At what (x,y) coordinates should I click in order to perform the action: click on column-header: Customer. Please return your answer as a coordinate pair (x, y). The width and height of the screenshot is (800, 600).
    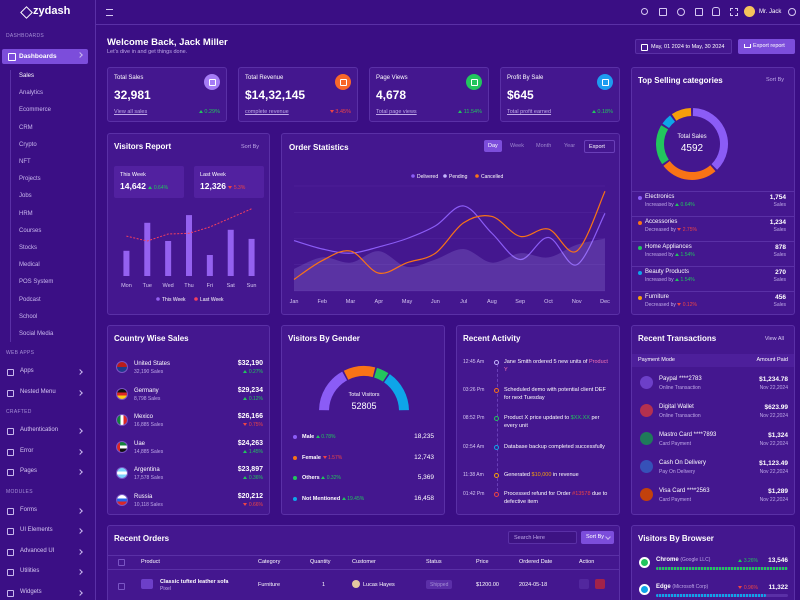
    Looking at the image, I should click on (364, 562).